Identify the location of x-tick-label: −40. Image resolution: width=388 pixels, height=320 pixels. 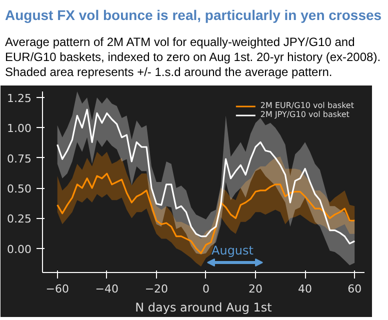
(107, 289).